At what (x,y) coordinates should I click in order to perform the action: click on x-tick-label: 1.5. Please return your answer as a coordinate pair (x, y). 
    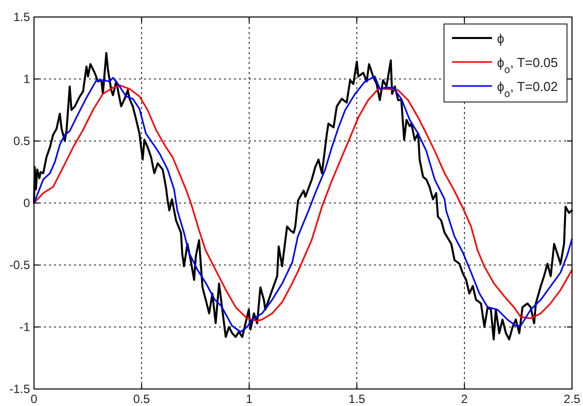
    Looking at the image, I should click on (357, 399).